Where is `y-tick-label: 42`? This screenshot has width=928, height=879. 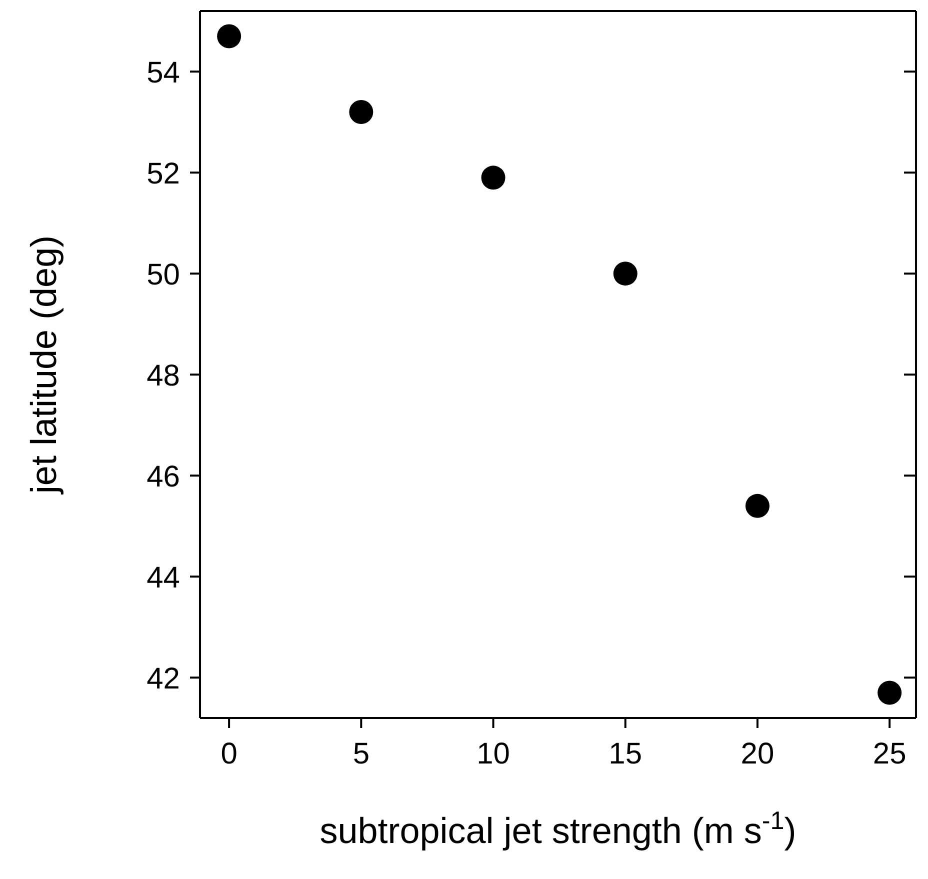
y-tick-label: 42 is located at coordinates (163, 679).